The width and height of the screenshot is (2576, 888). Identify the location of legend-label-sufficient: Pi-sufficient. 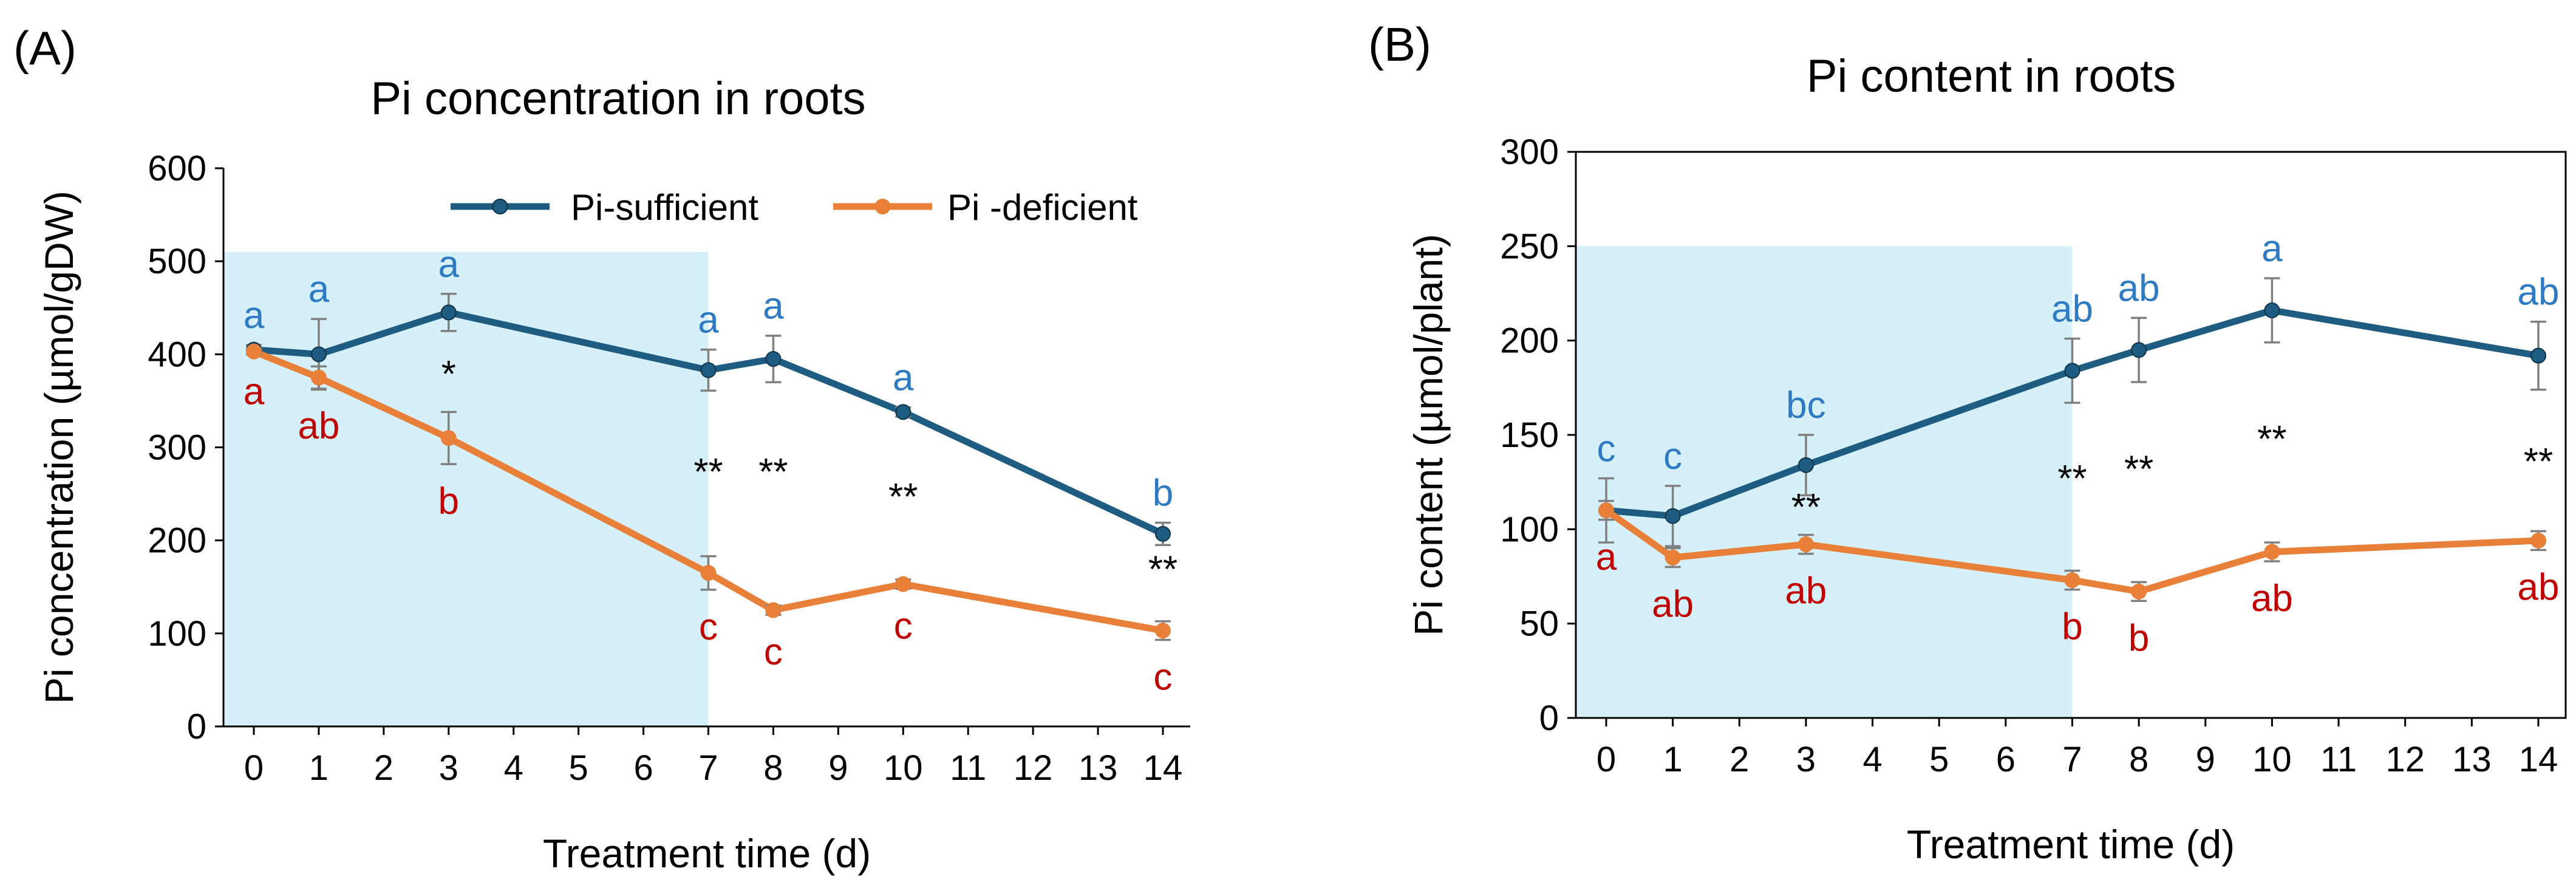
(664, 207).